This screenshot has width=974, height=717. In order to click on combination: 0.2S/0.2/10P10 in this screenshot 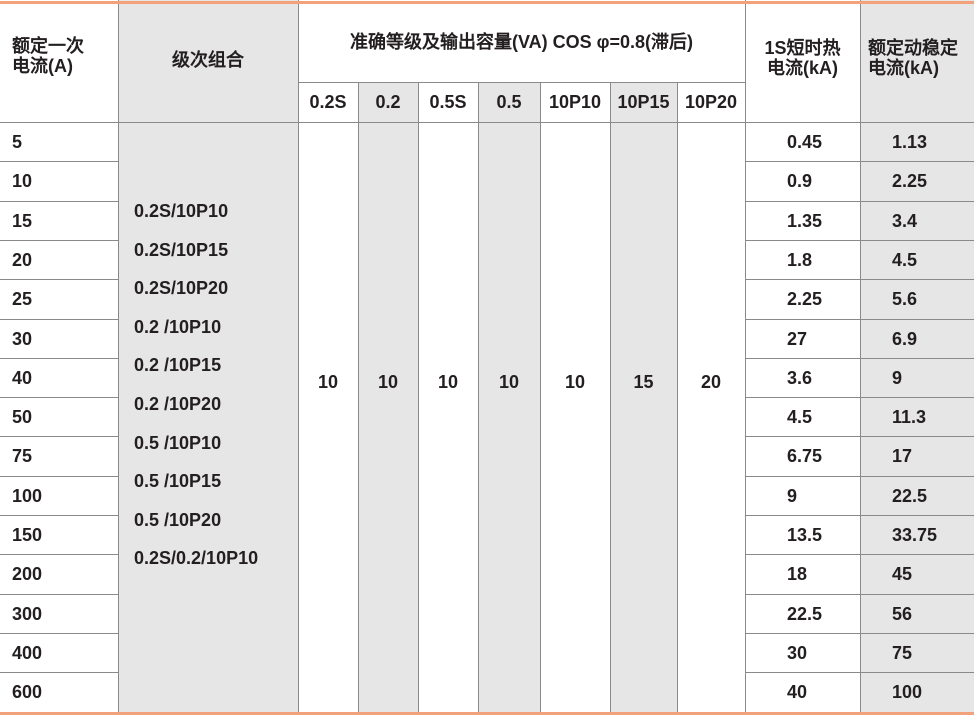, I will do `click(196, 558)`.